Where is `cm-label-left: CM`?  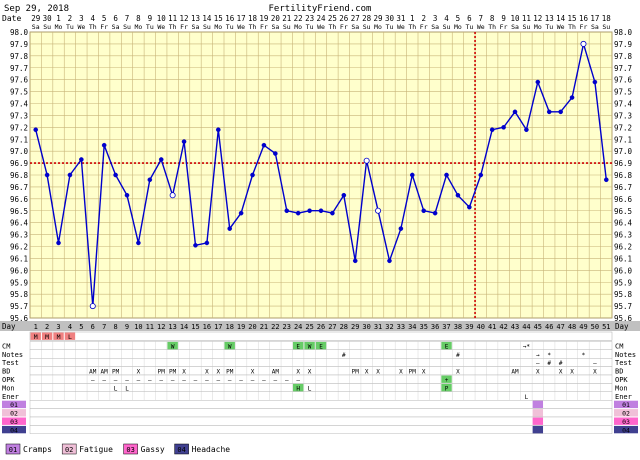 cm-label-left: CM is located at coordinates (6, 346).